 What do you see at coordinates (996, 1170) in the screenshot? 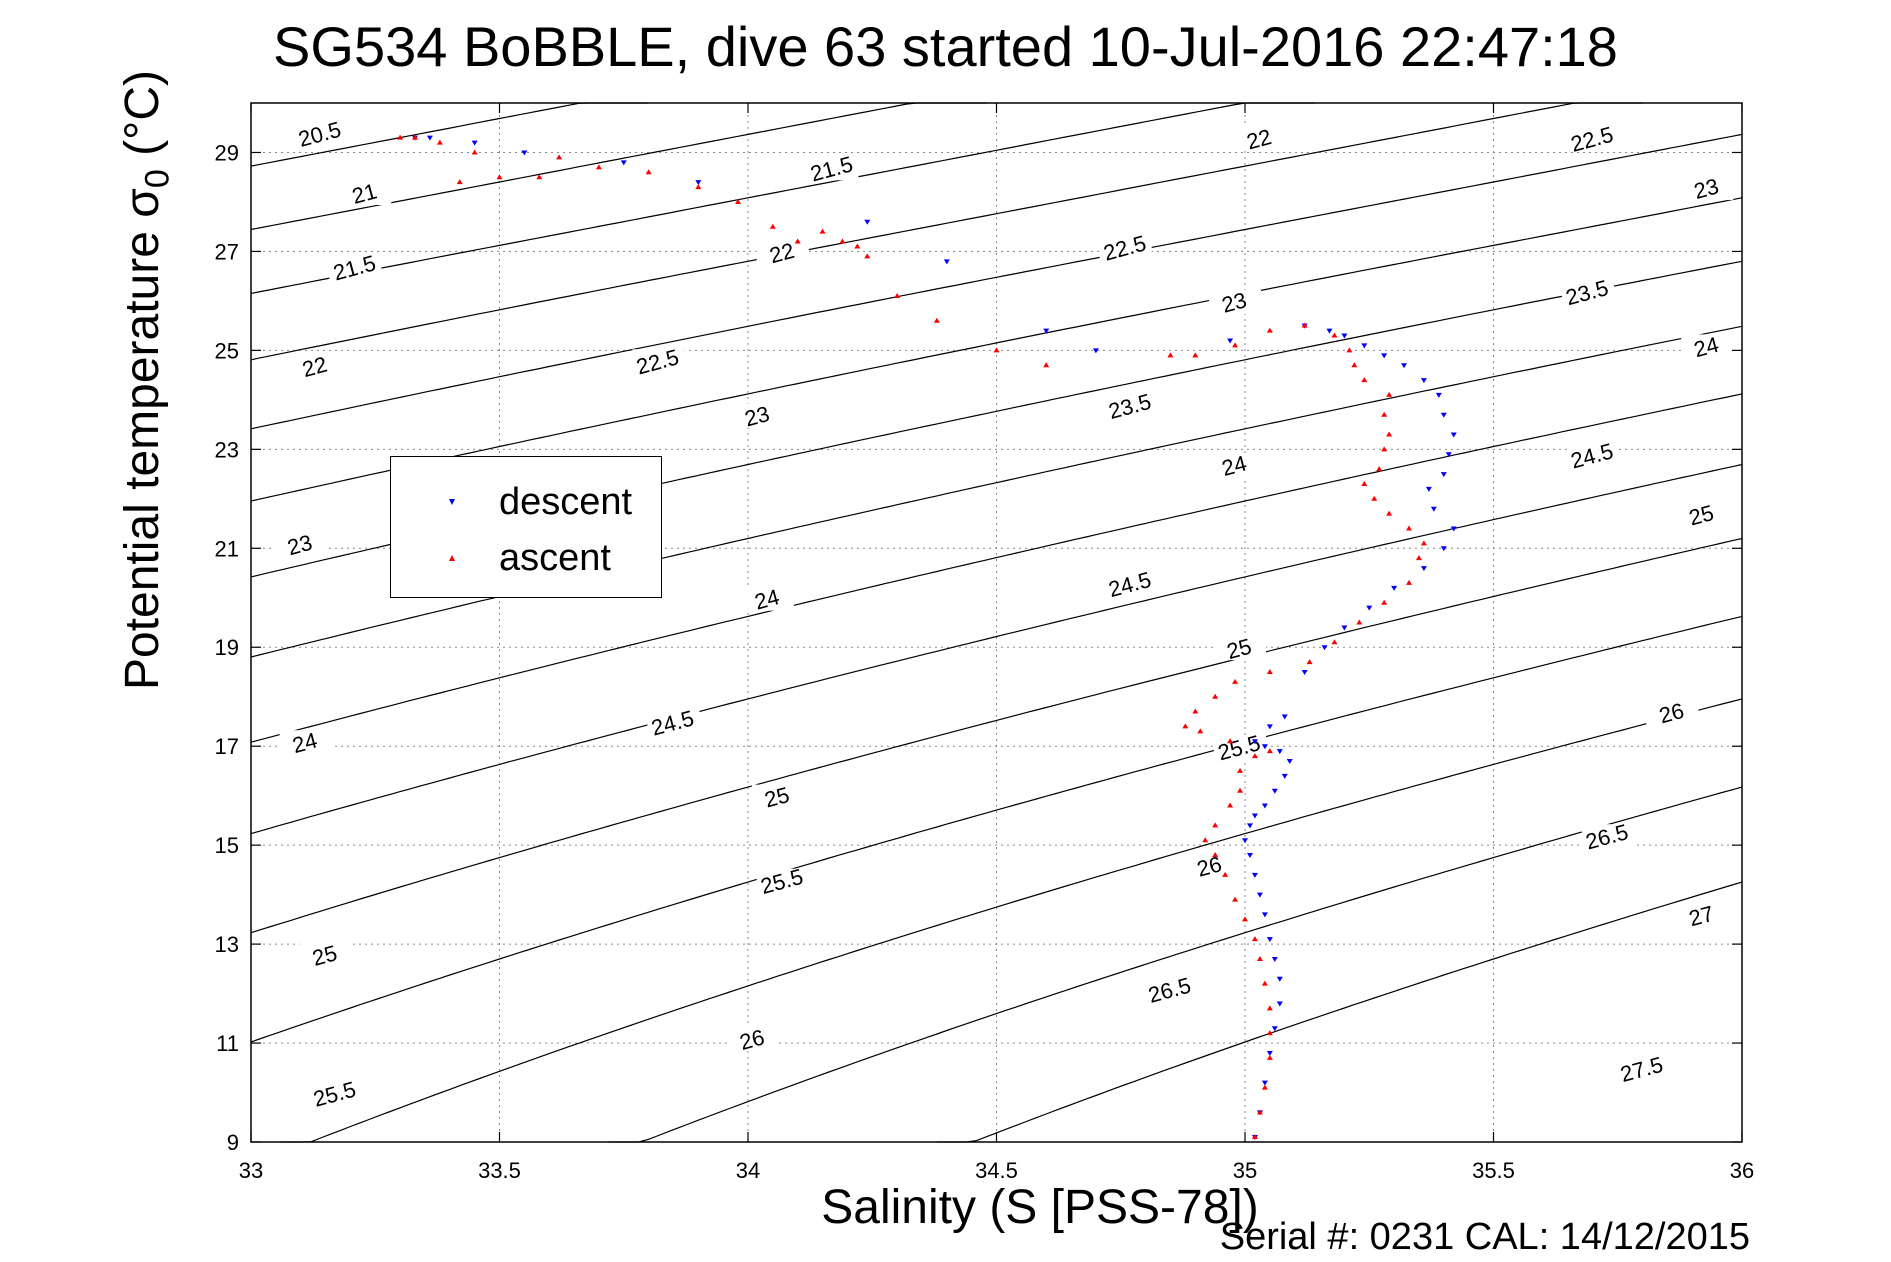
I see `x-tick-label: 34.5` at bounding box center [996, 1170].